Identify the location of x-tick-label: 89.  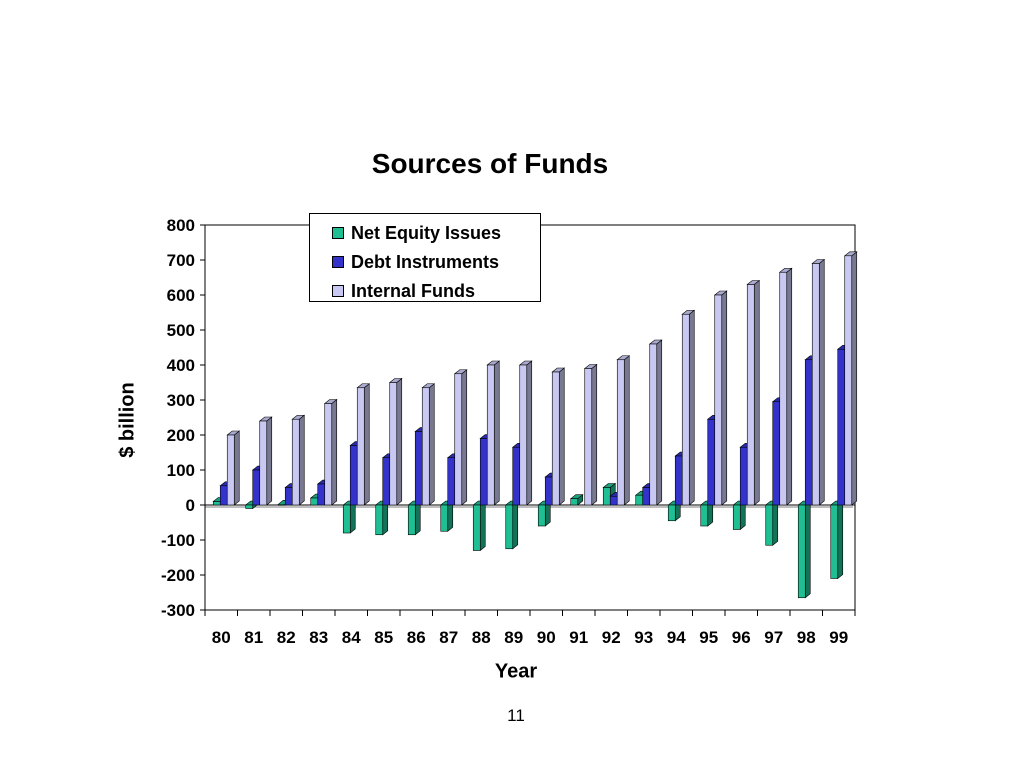
(513, 637).